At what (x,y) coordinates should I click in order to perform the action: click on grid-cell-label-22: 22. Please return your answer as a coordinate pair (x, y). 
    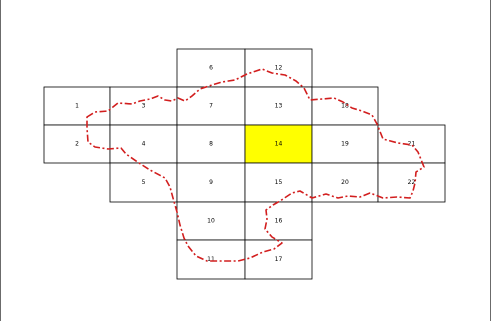
    Looking at the image, I should click on (412, 182).